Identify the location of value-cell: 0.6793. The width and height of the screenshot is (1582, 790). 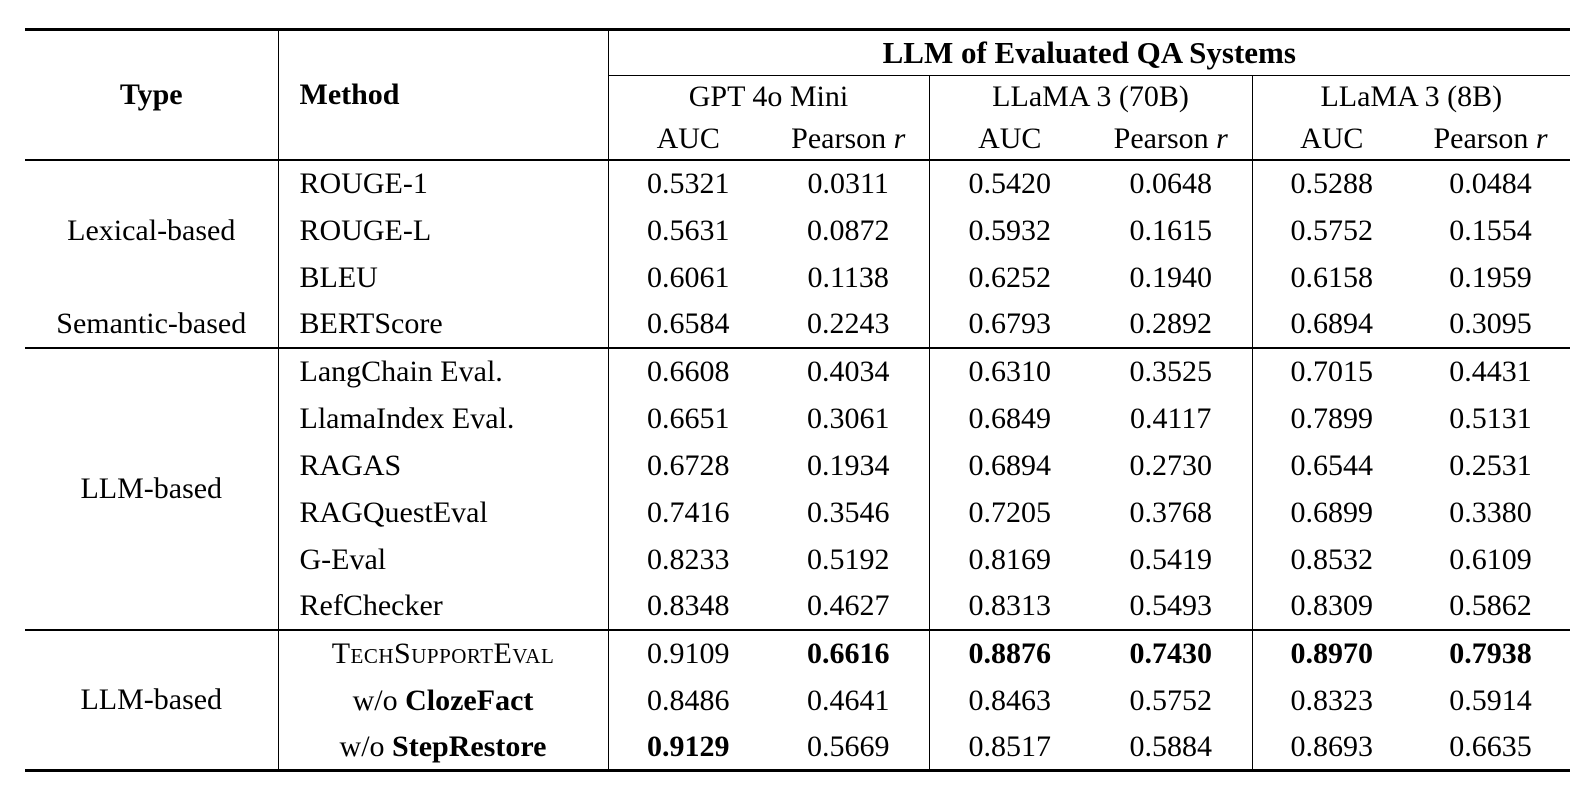
(1010, 323).